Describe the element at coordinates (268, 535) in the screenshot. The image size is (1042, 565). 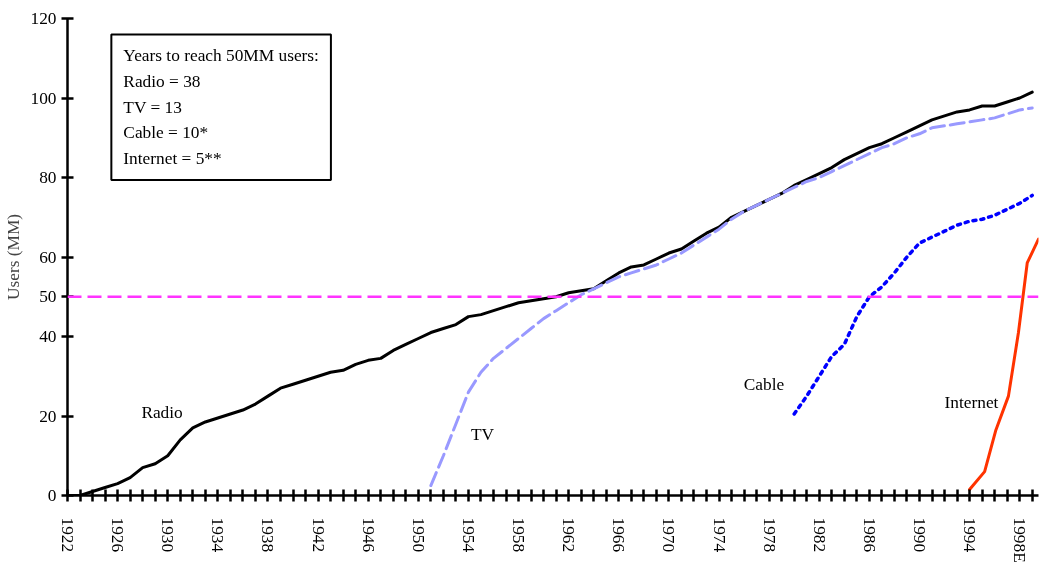
I see `x-tick-label: 1938` at that location.